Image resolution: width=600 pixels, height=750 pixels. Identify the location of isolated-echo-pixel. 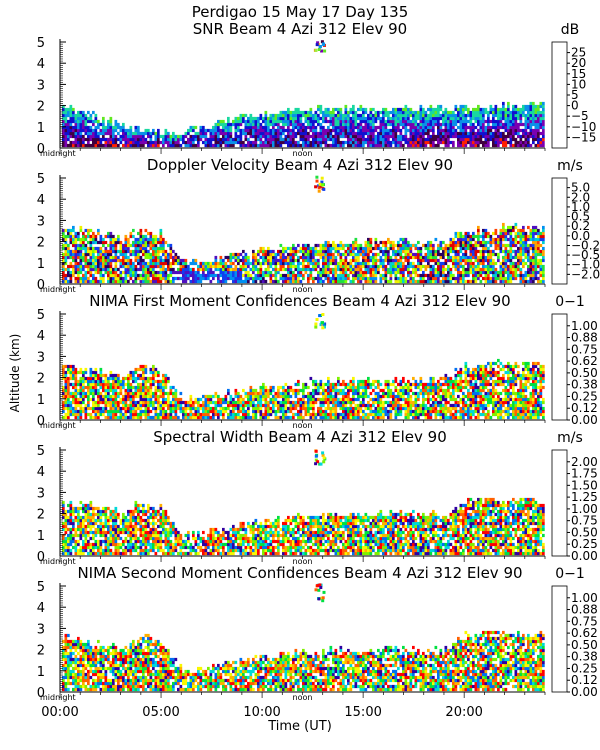
(318, 43).